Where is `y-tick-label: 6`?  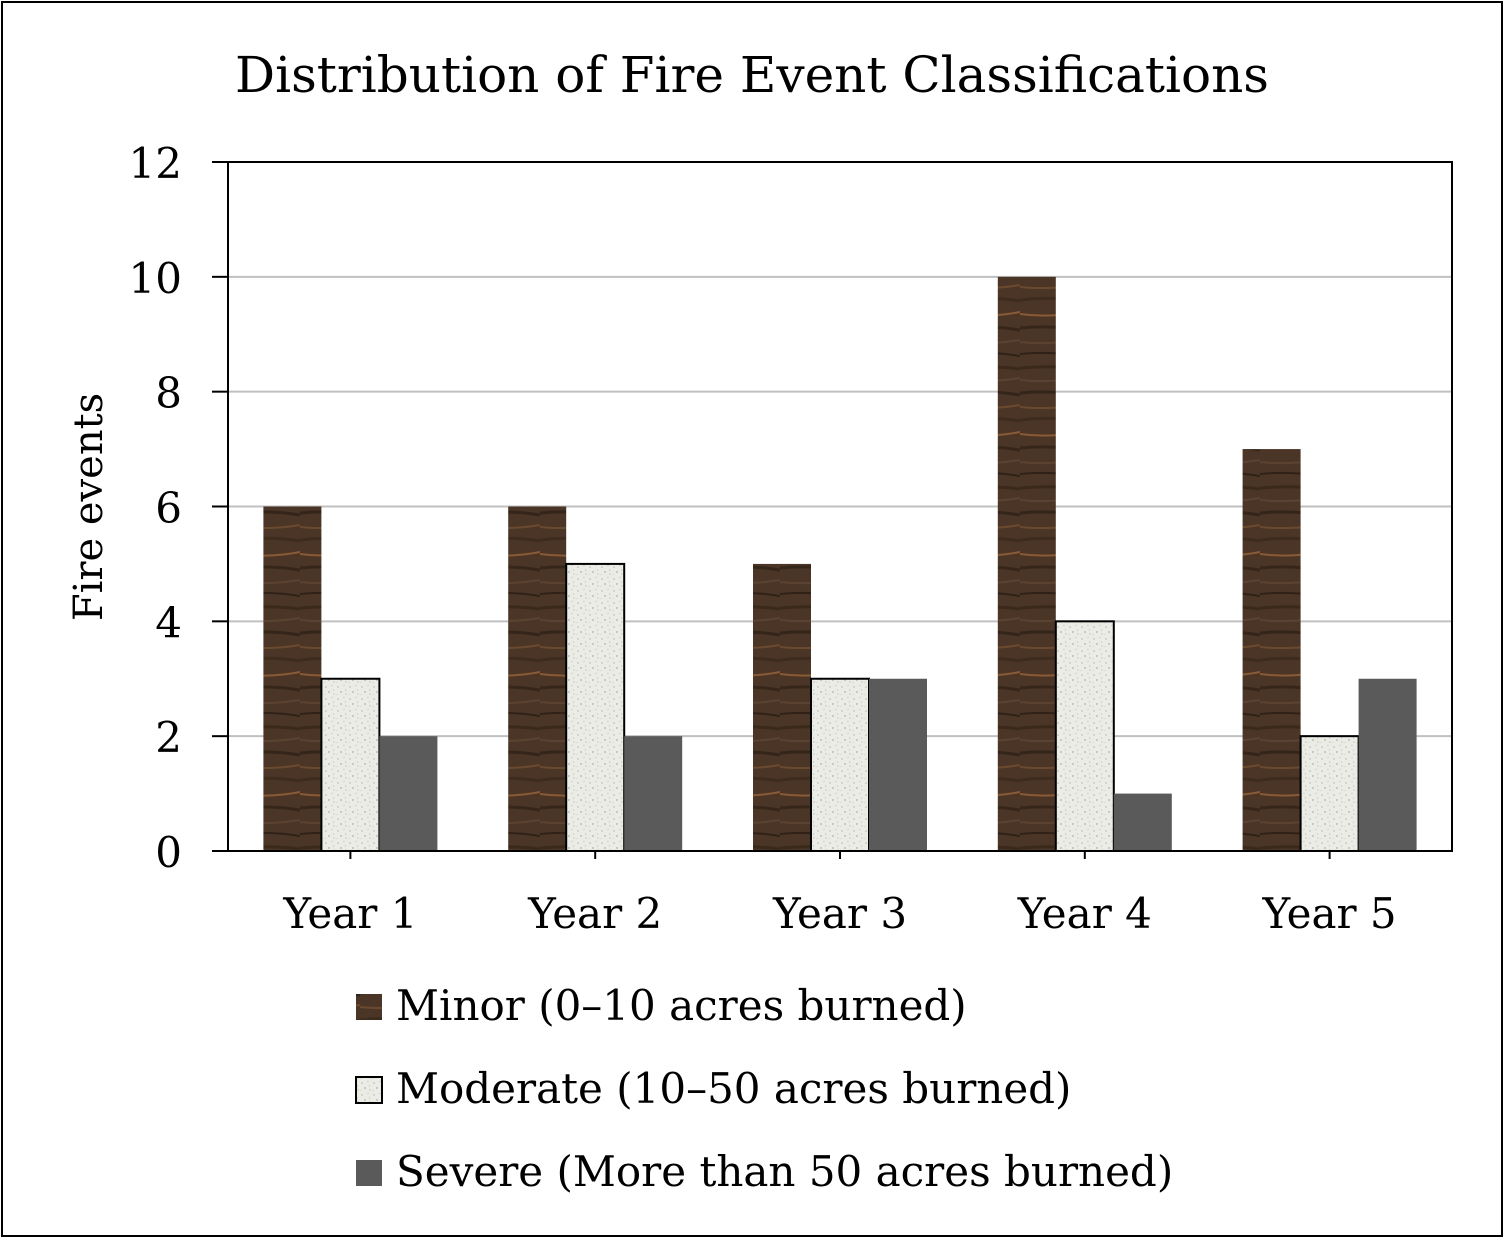
y-tick-label: 6 is located at coordinates (168, 508).